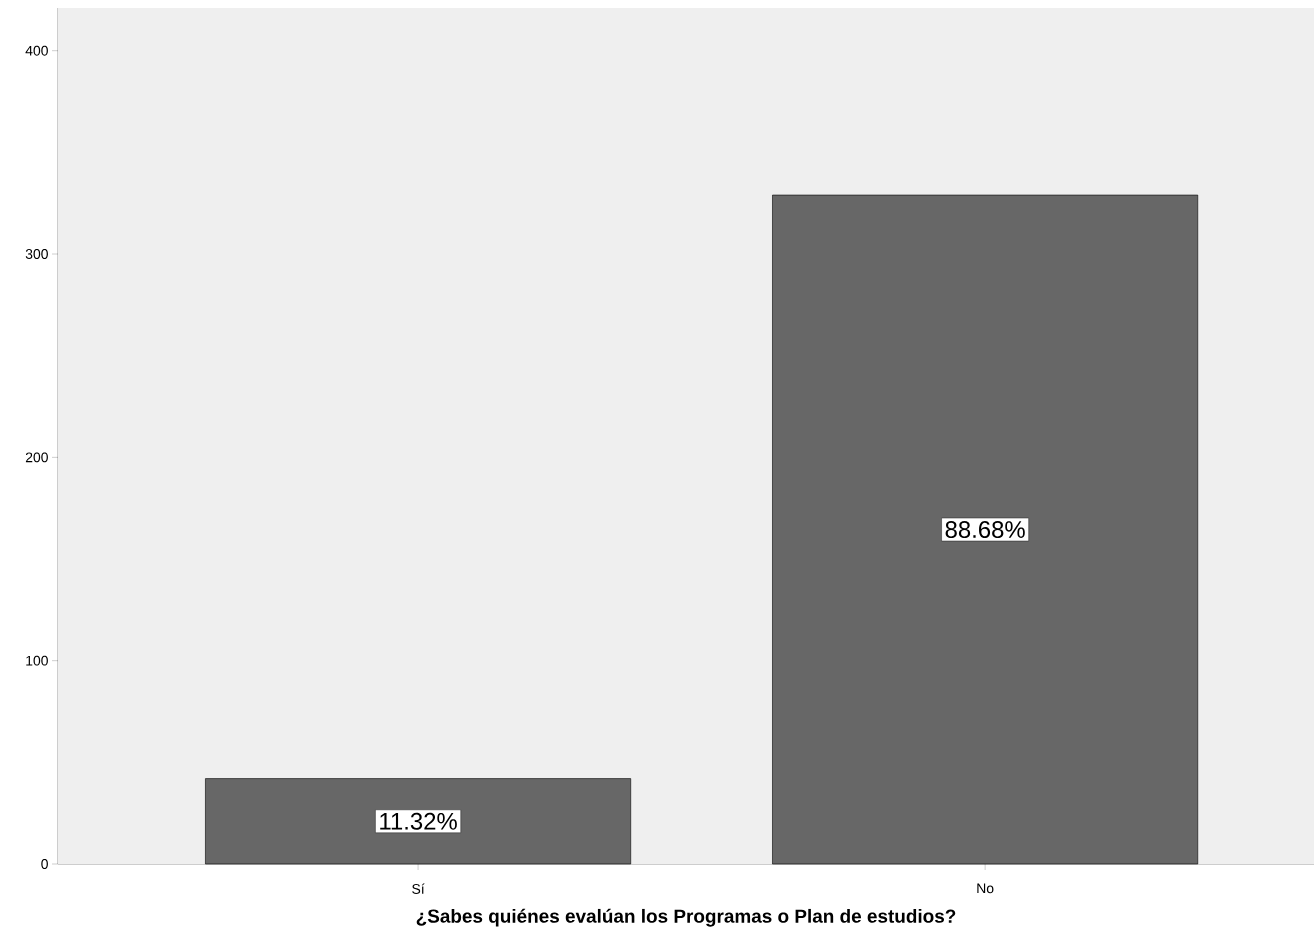  Describe the element at coordinates (44, 864) in the screenshot. I see `y-tick-label: 0` at that location.